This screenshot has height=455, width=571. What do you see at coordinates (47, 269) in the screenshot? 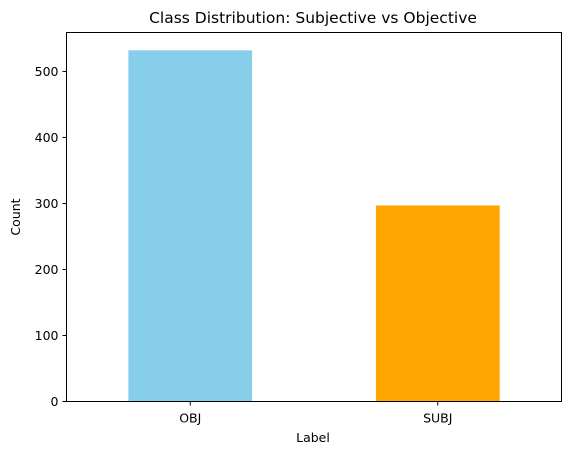
I see `y-tick-label: 200` at bounding box center [47, 269].